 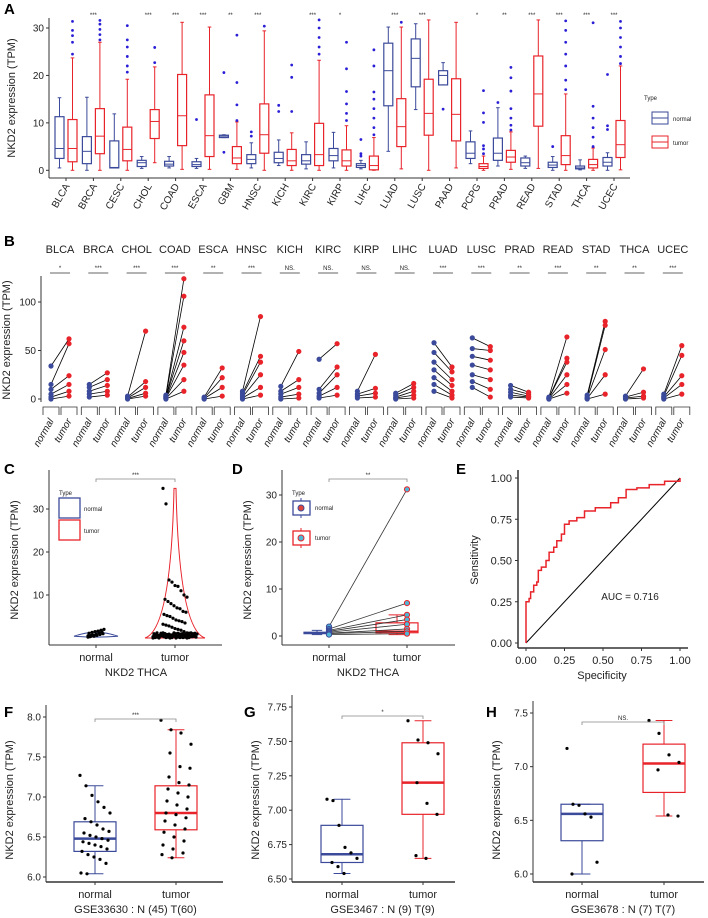 What do you see at coordinates (676, 430) in the screenshot?
I see `x-tick-label: tumor` at bounding box center [676, 430].